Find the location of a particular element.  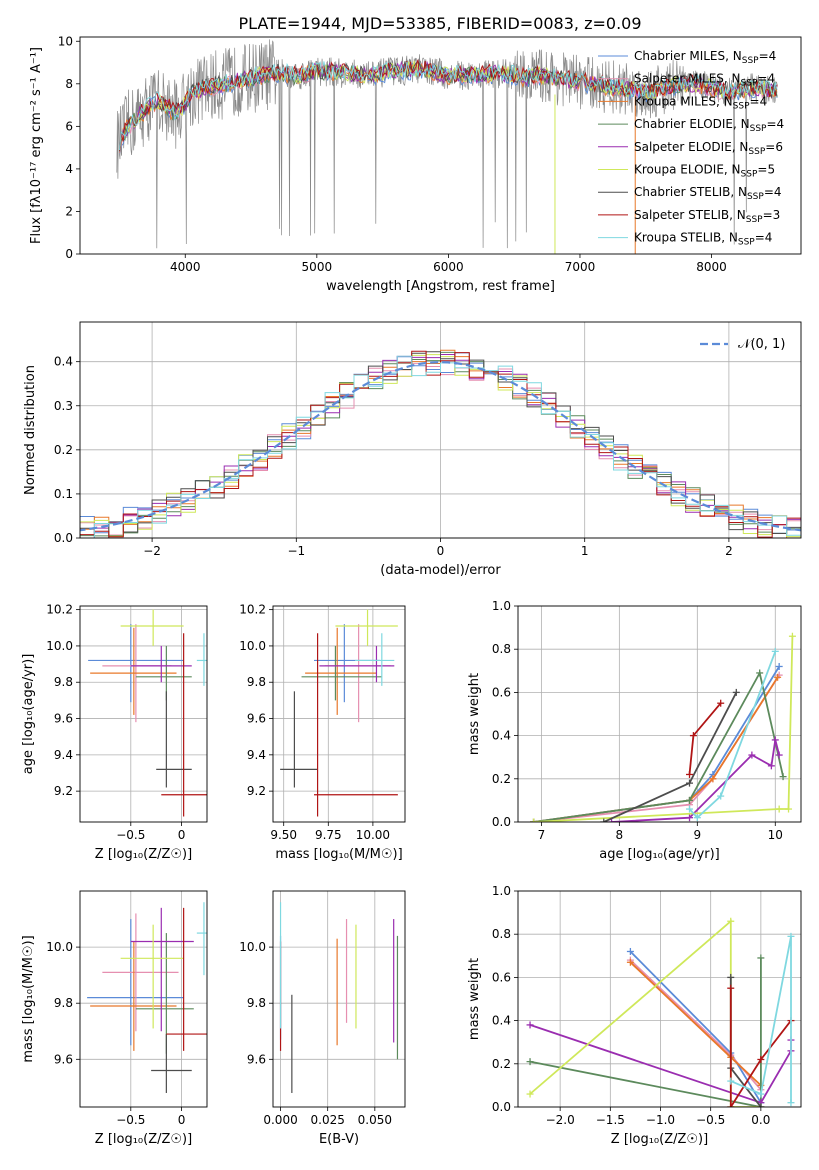

y-tick-label: 0 is located at coordinates (69, 254).